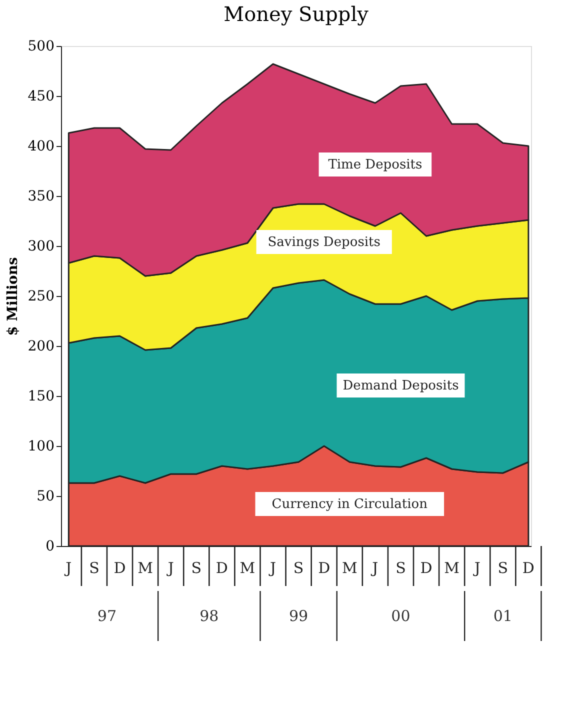  Describe the element at coordinates (375, 165) in the screenshot. I see `series-label: Time Deposits` at that location.